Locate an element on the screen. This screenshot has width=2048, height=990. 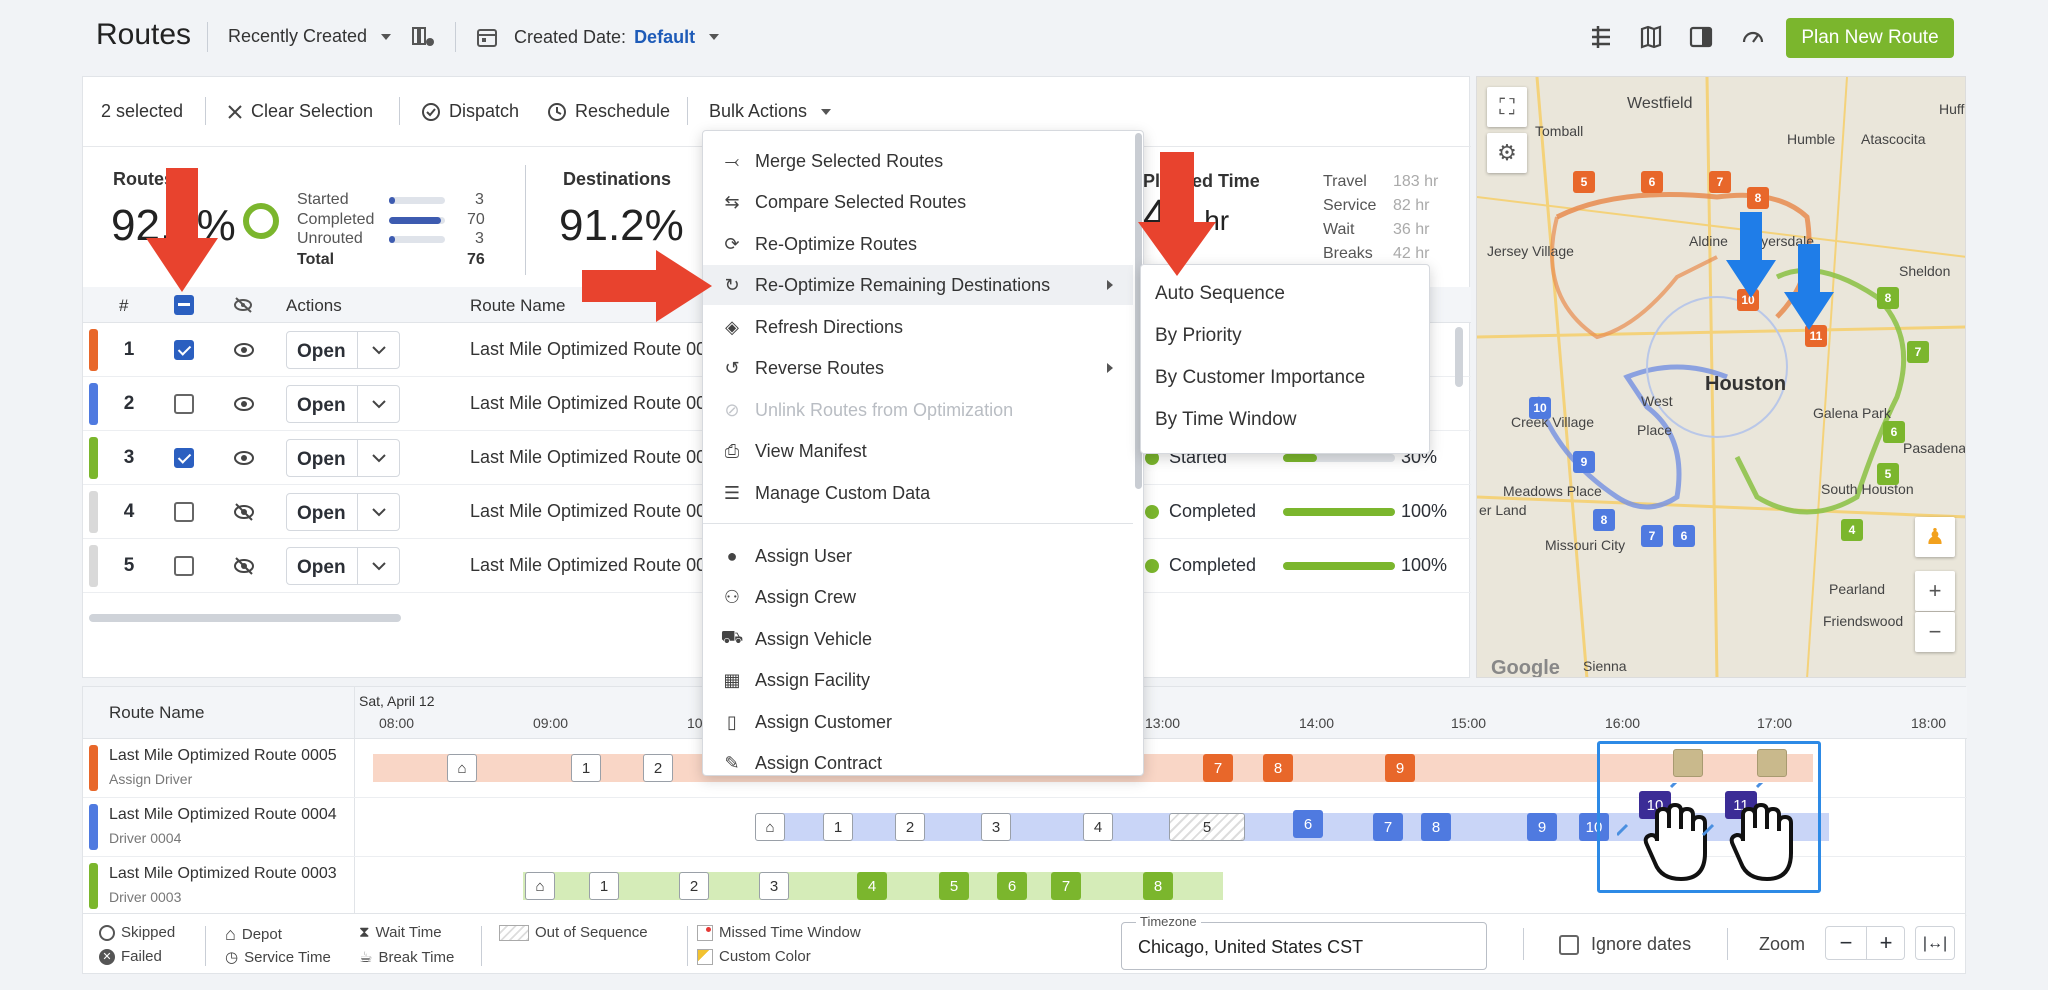
menu-item-assign-vehicle: ⛟ Assign Vehicle is located at coordinates (796, 638).